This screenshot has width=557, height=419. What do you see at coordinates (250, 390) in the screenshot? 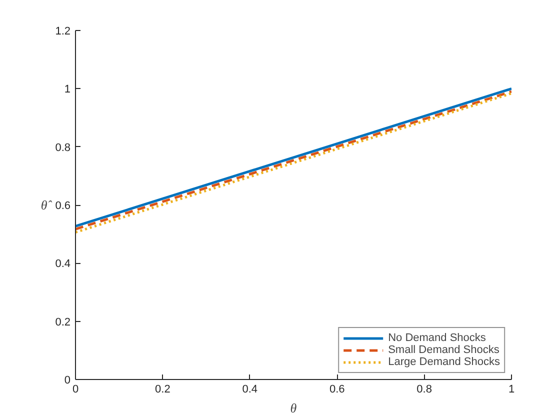
I see `x-tick-label: 0.4` at bounding box center [250, 390].